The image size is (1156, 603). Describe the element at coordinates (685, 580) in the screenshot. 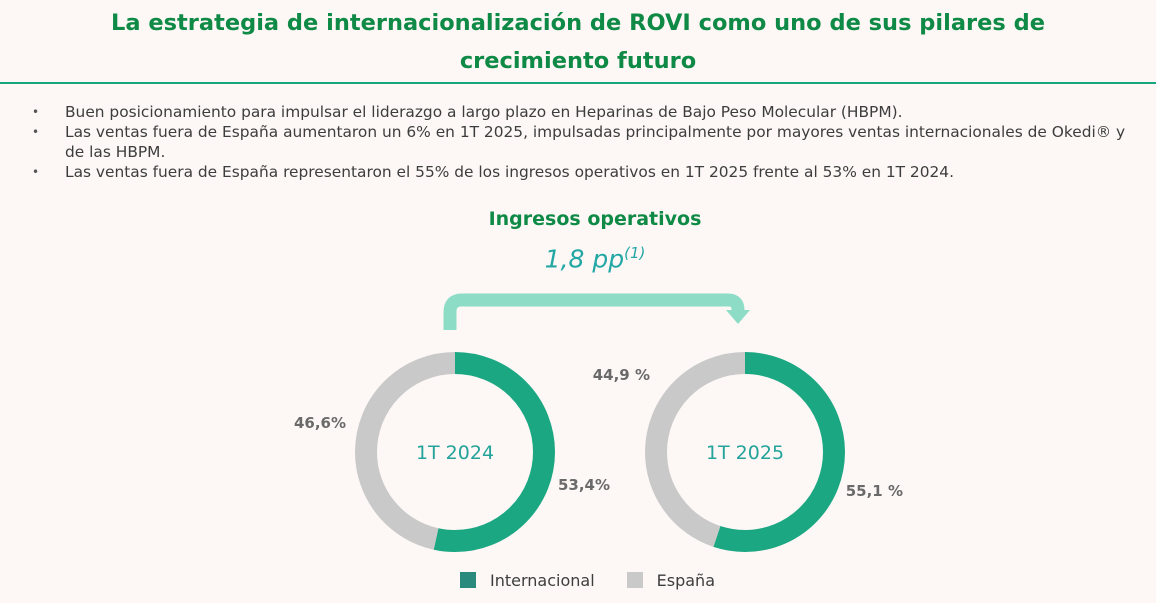

I see `legend-label-espana: España` at that location.